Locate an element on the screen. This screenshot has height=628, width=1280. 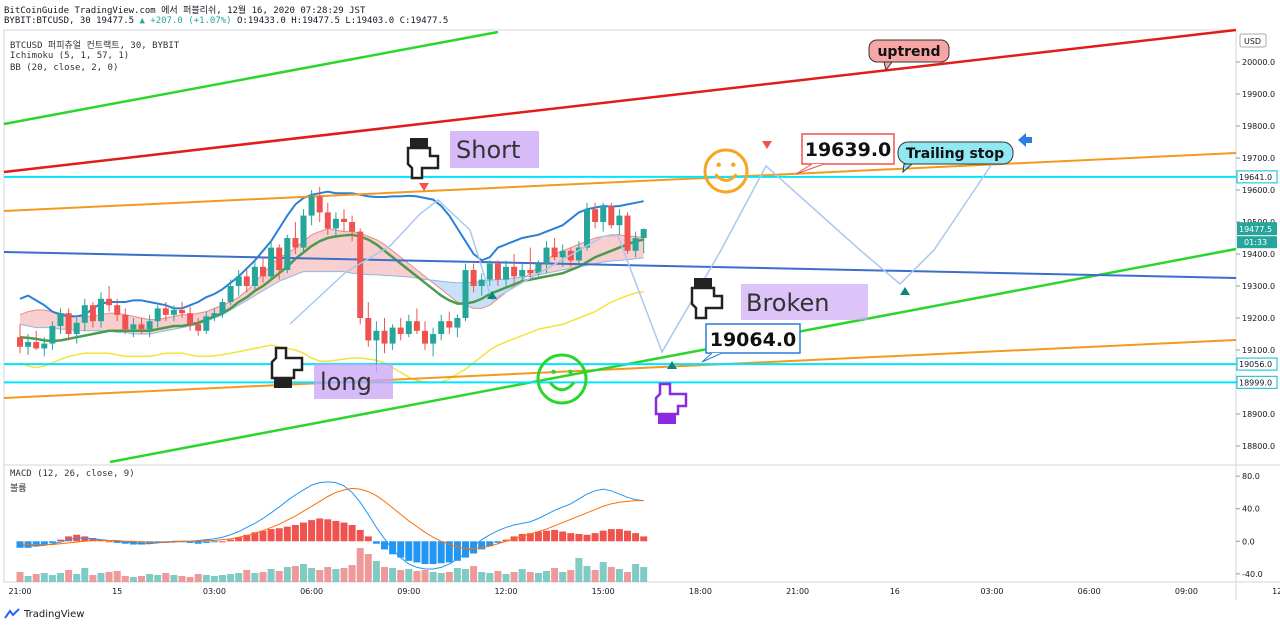
price-tick-label: 19900.0 is located at coordinates (1258, 94).